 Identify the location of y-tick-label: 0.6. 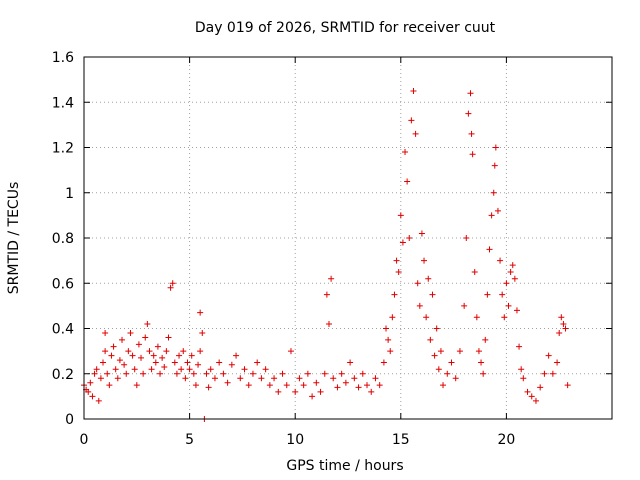
(63, 284).